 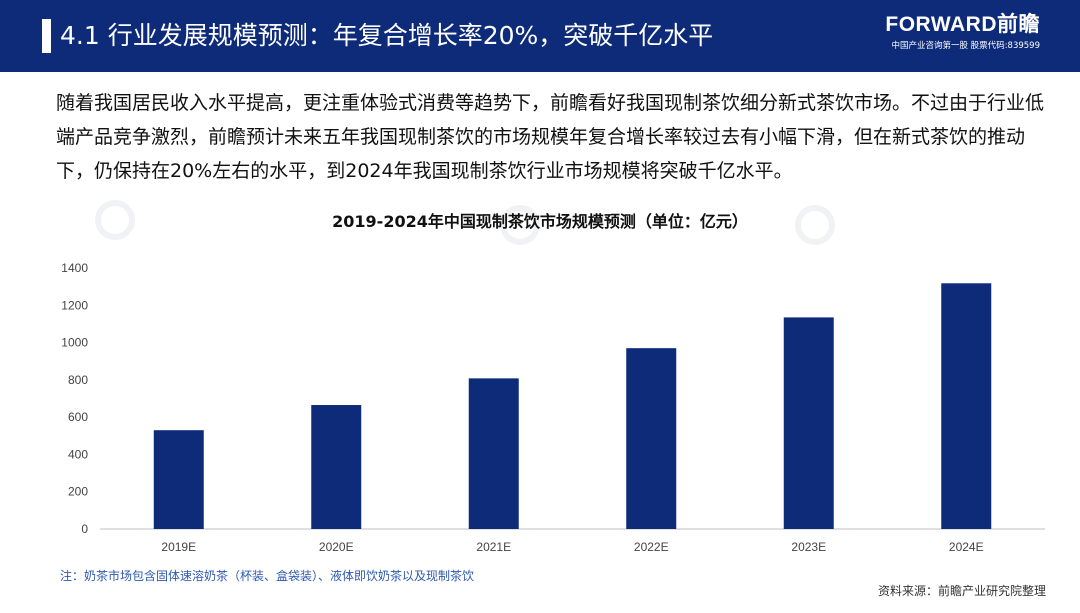 I want to click on header-marker, so click(x=46, y=36).